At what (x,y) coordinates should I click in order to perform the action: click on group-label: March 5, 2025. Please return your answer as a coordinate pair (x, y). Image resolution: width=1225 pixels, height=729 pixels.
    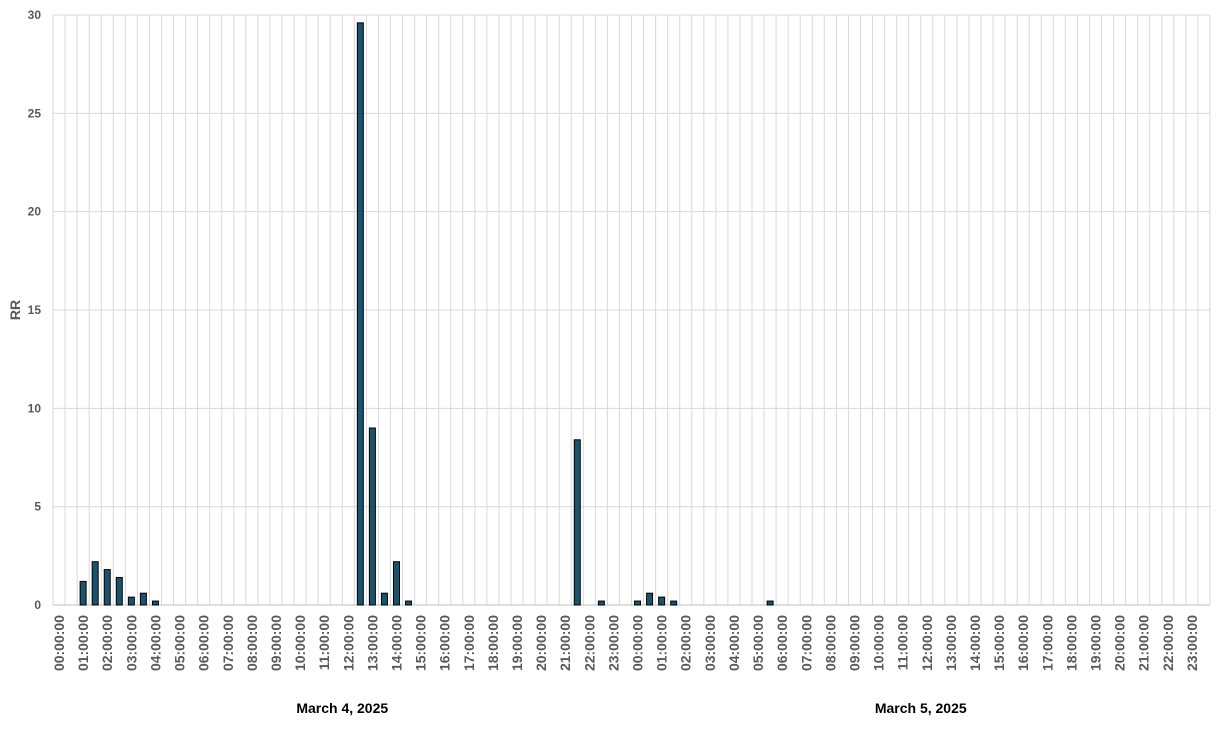
    Looking at the image, I should click on (921, 708).